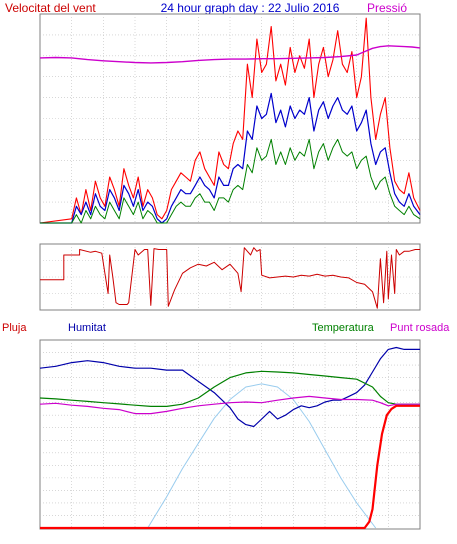  What do you see at coordinates (50, 8) in the screenshot?
I see `wind-speed-label: Velocitat del vent` at bounding box center [50, 8].